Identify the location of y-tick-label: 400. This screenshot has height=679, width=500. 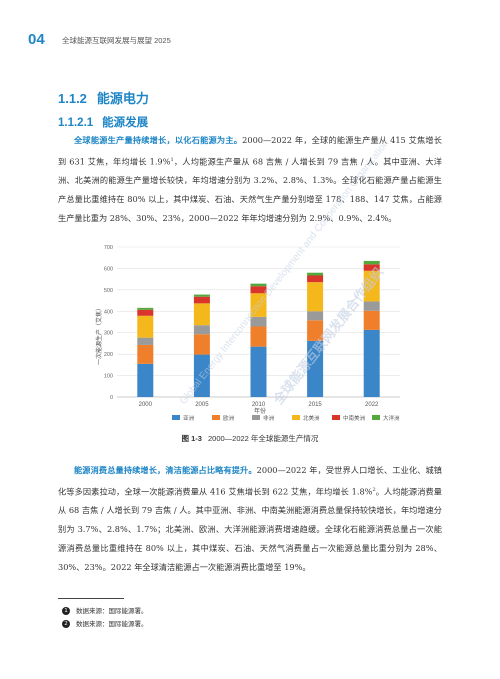
(108, 312).